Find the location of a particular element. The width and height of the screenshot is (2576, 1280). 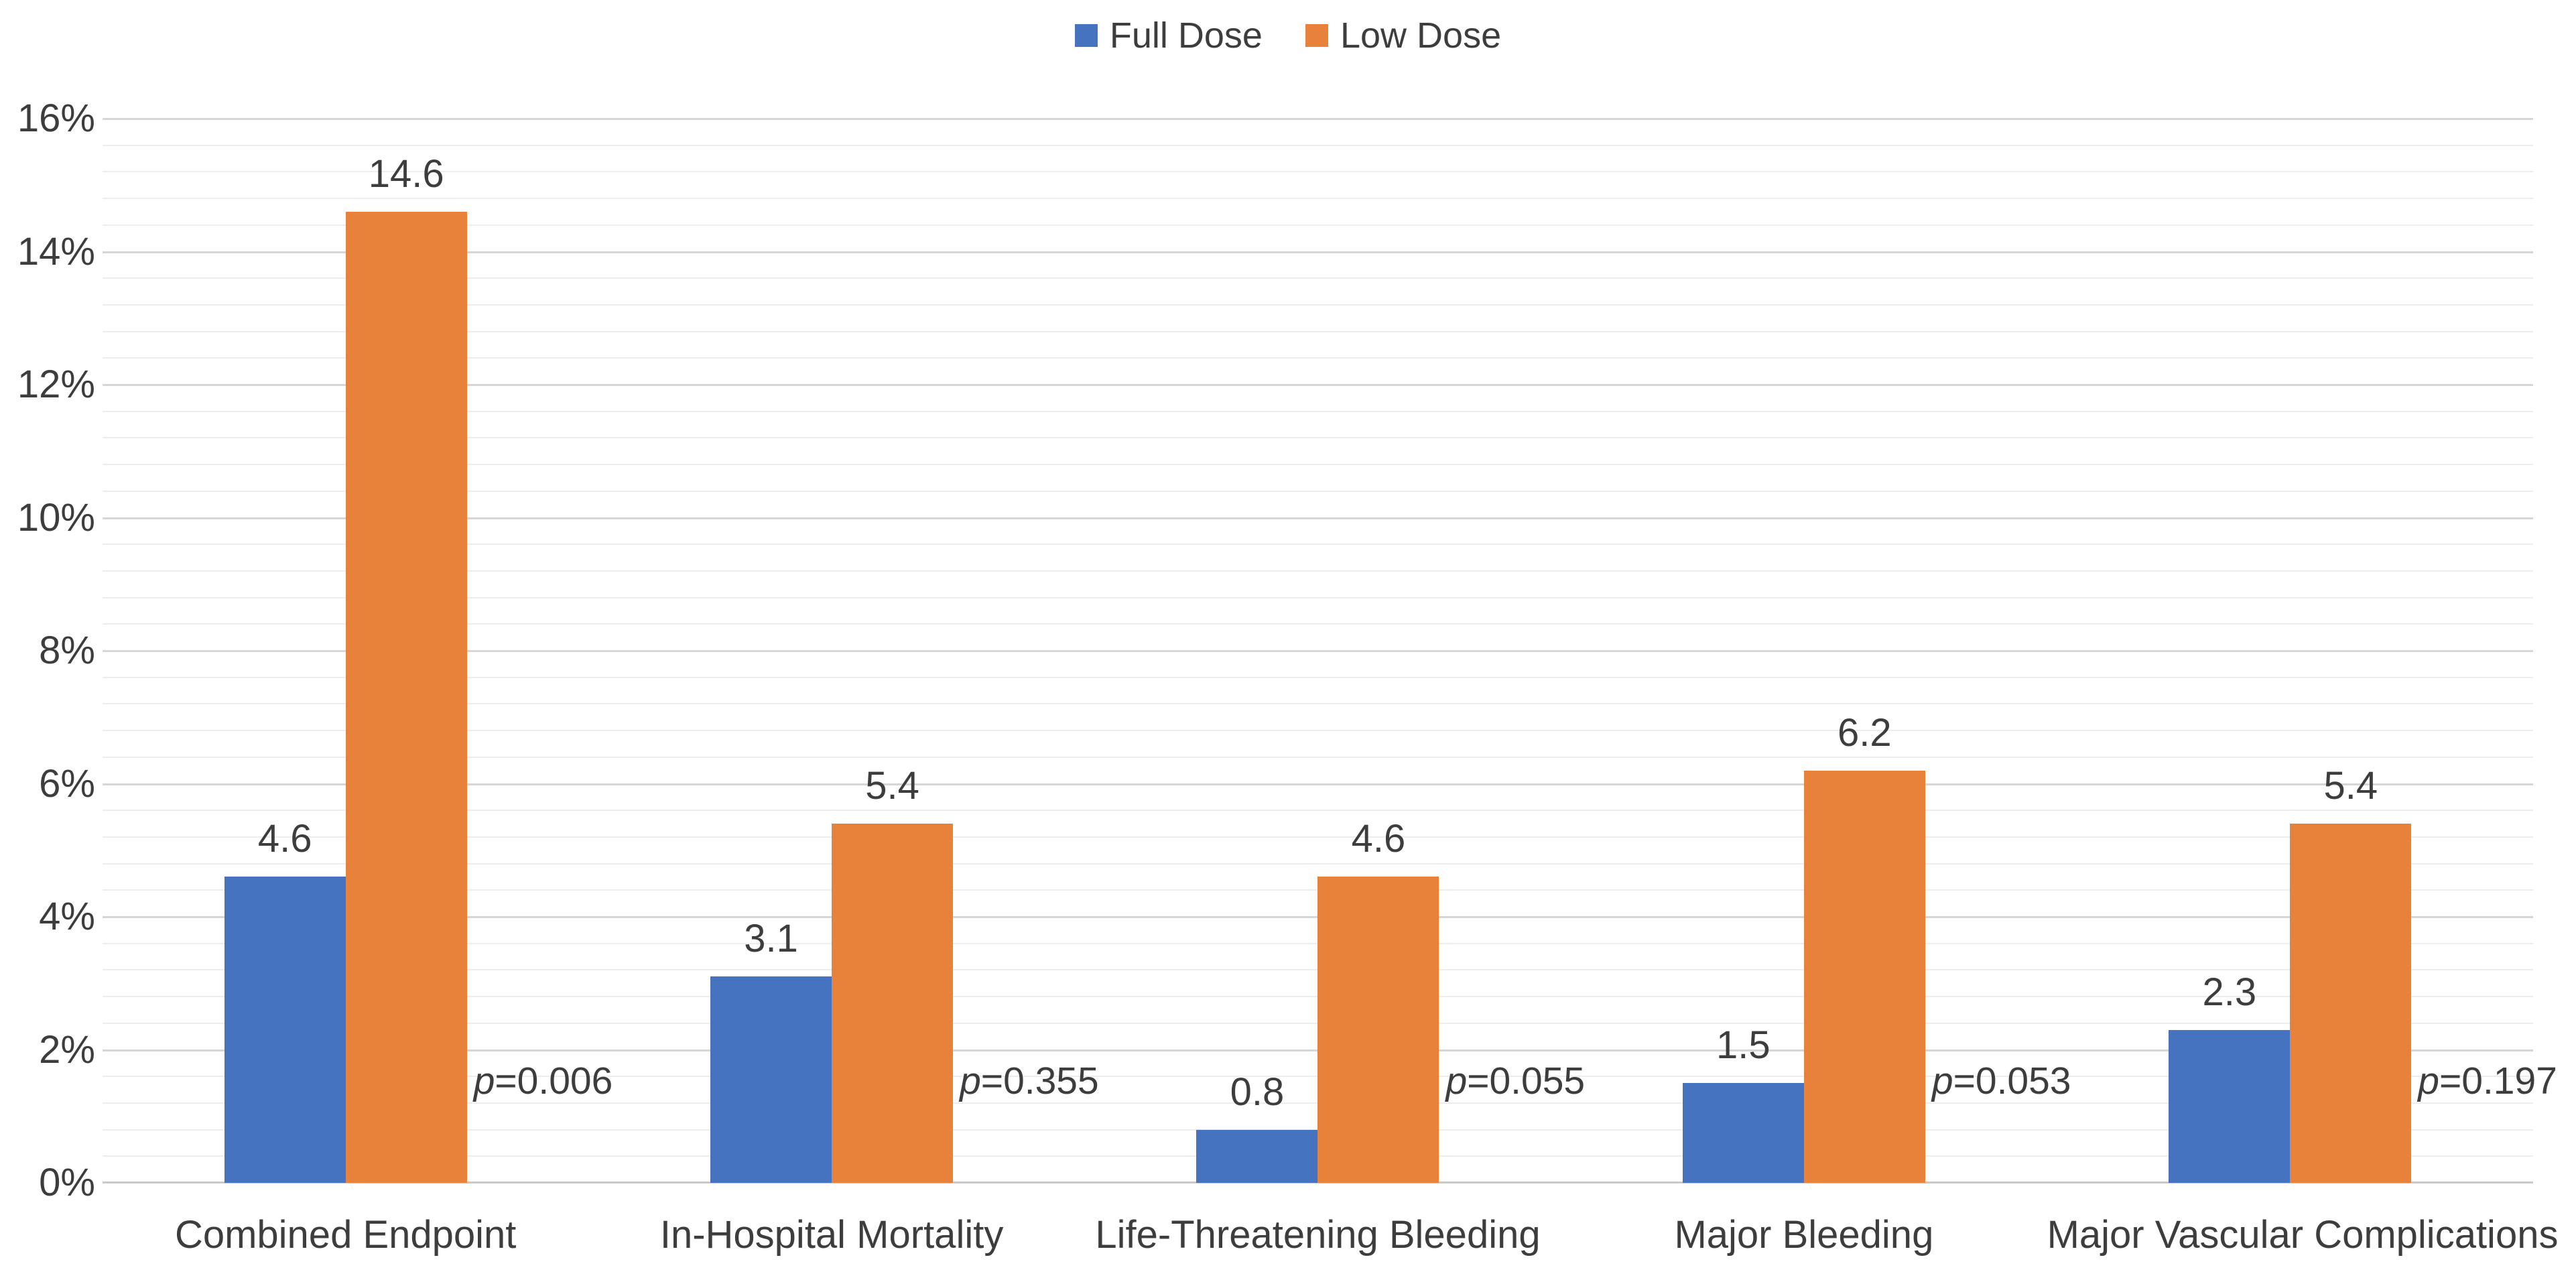

chart-legend: Full Dose Low Dose is located at coordinates (1288, 35).